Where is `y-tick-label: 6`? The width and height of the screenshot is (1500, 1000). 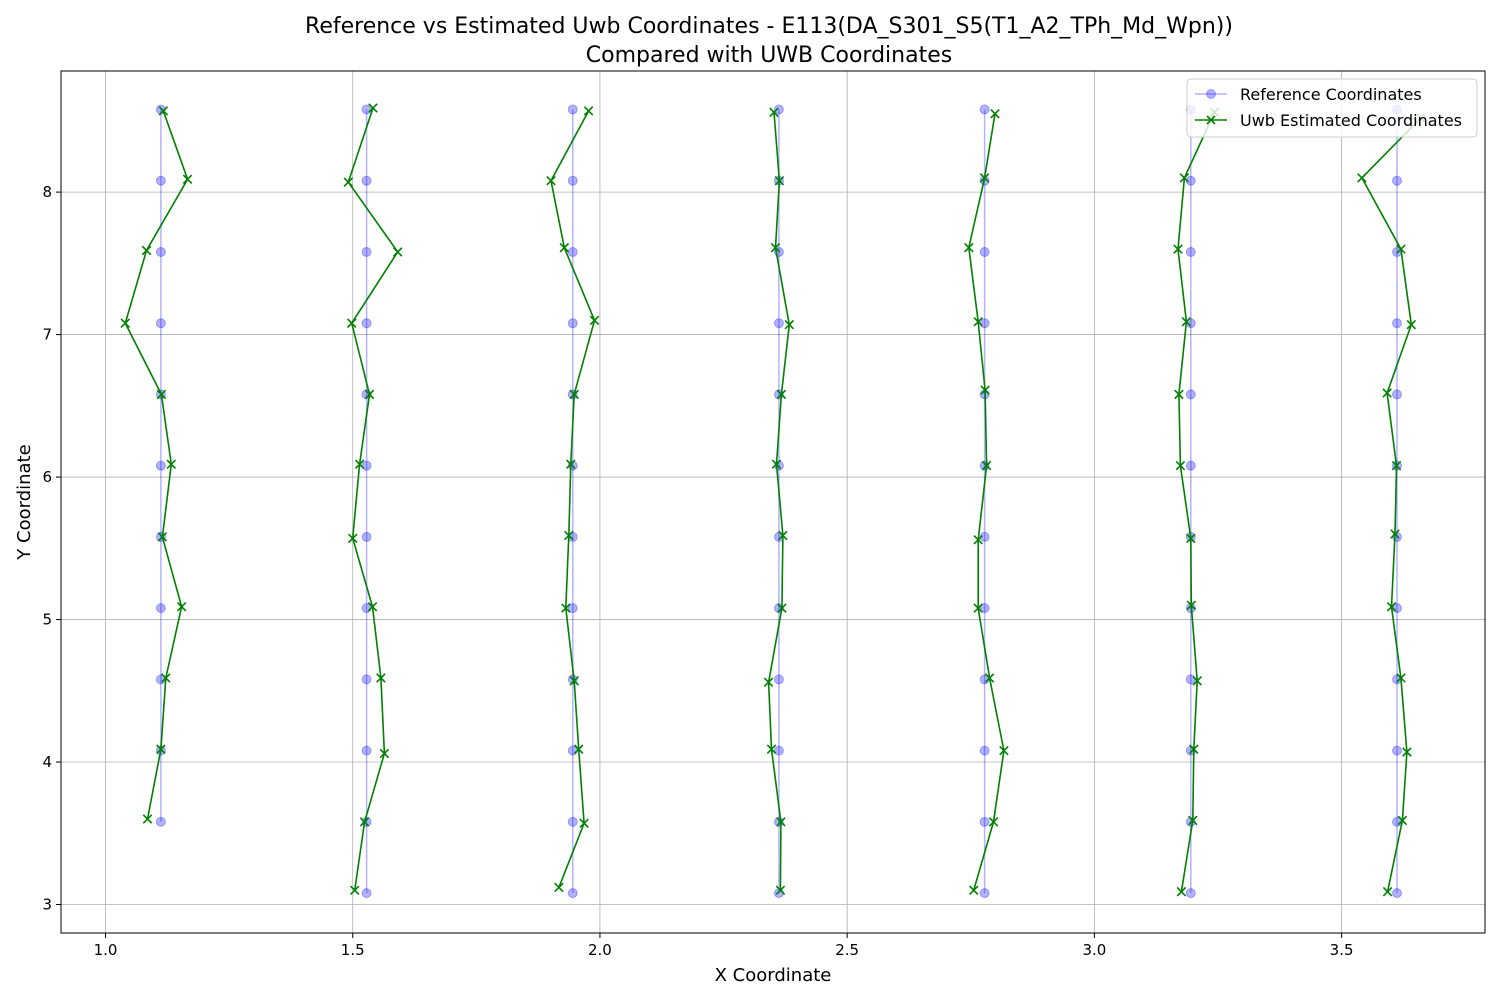
y-tick-label: 6 is located at coordinates (47, 477).